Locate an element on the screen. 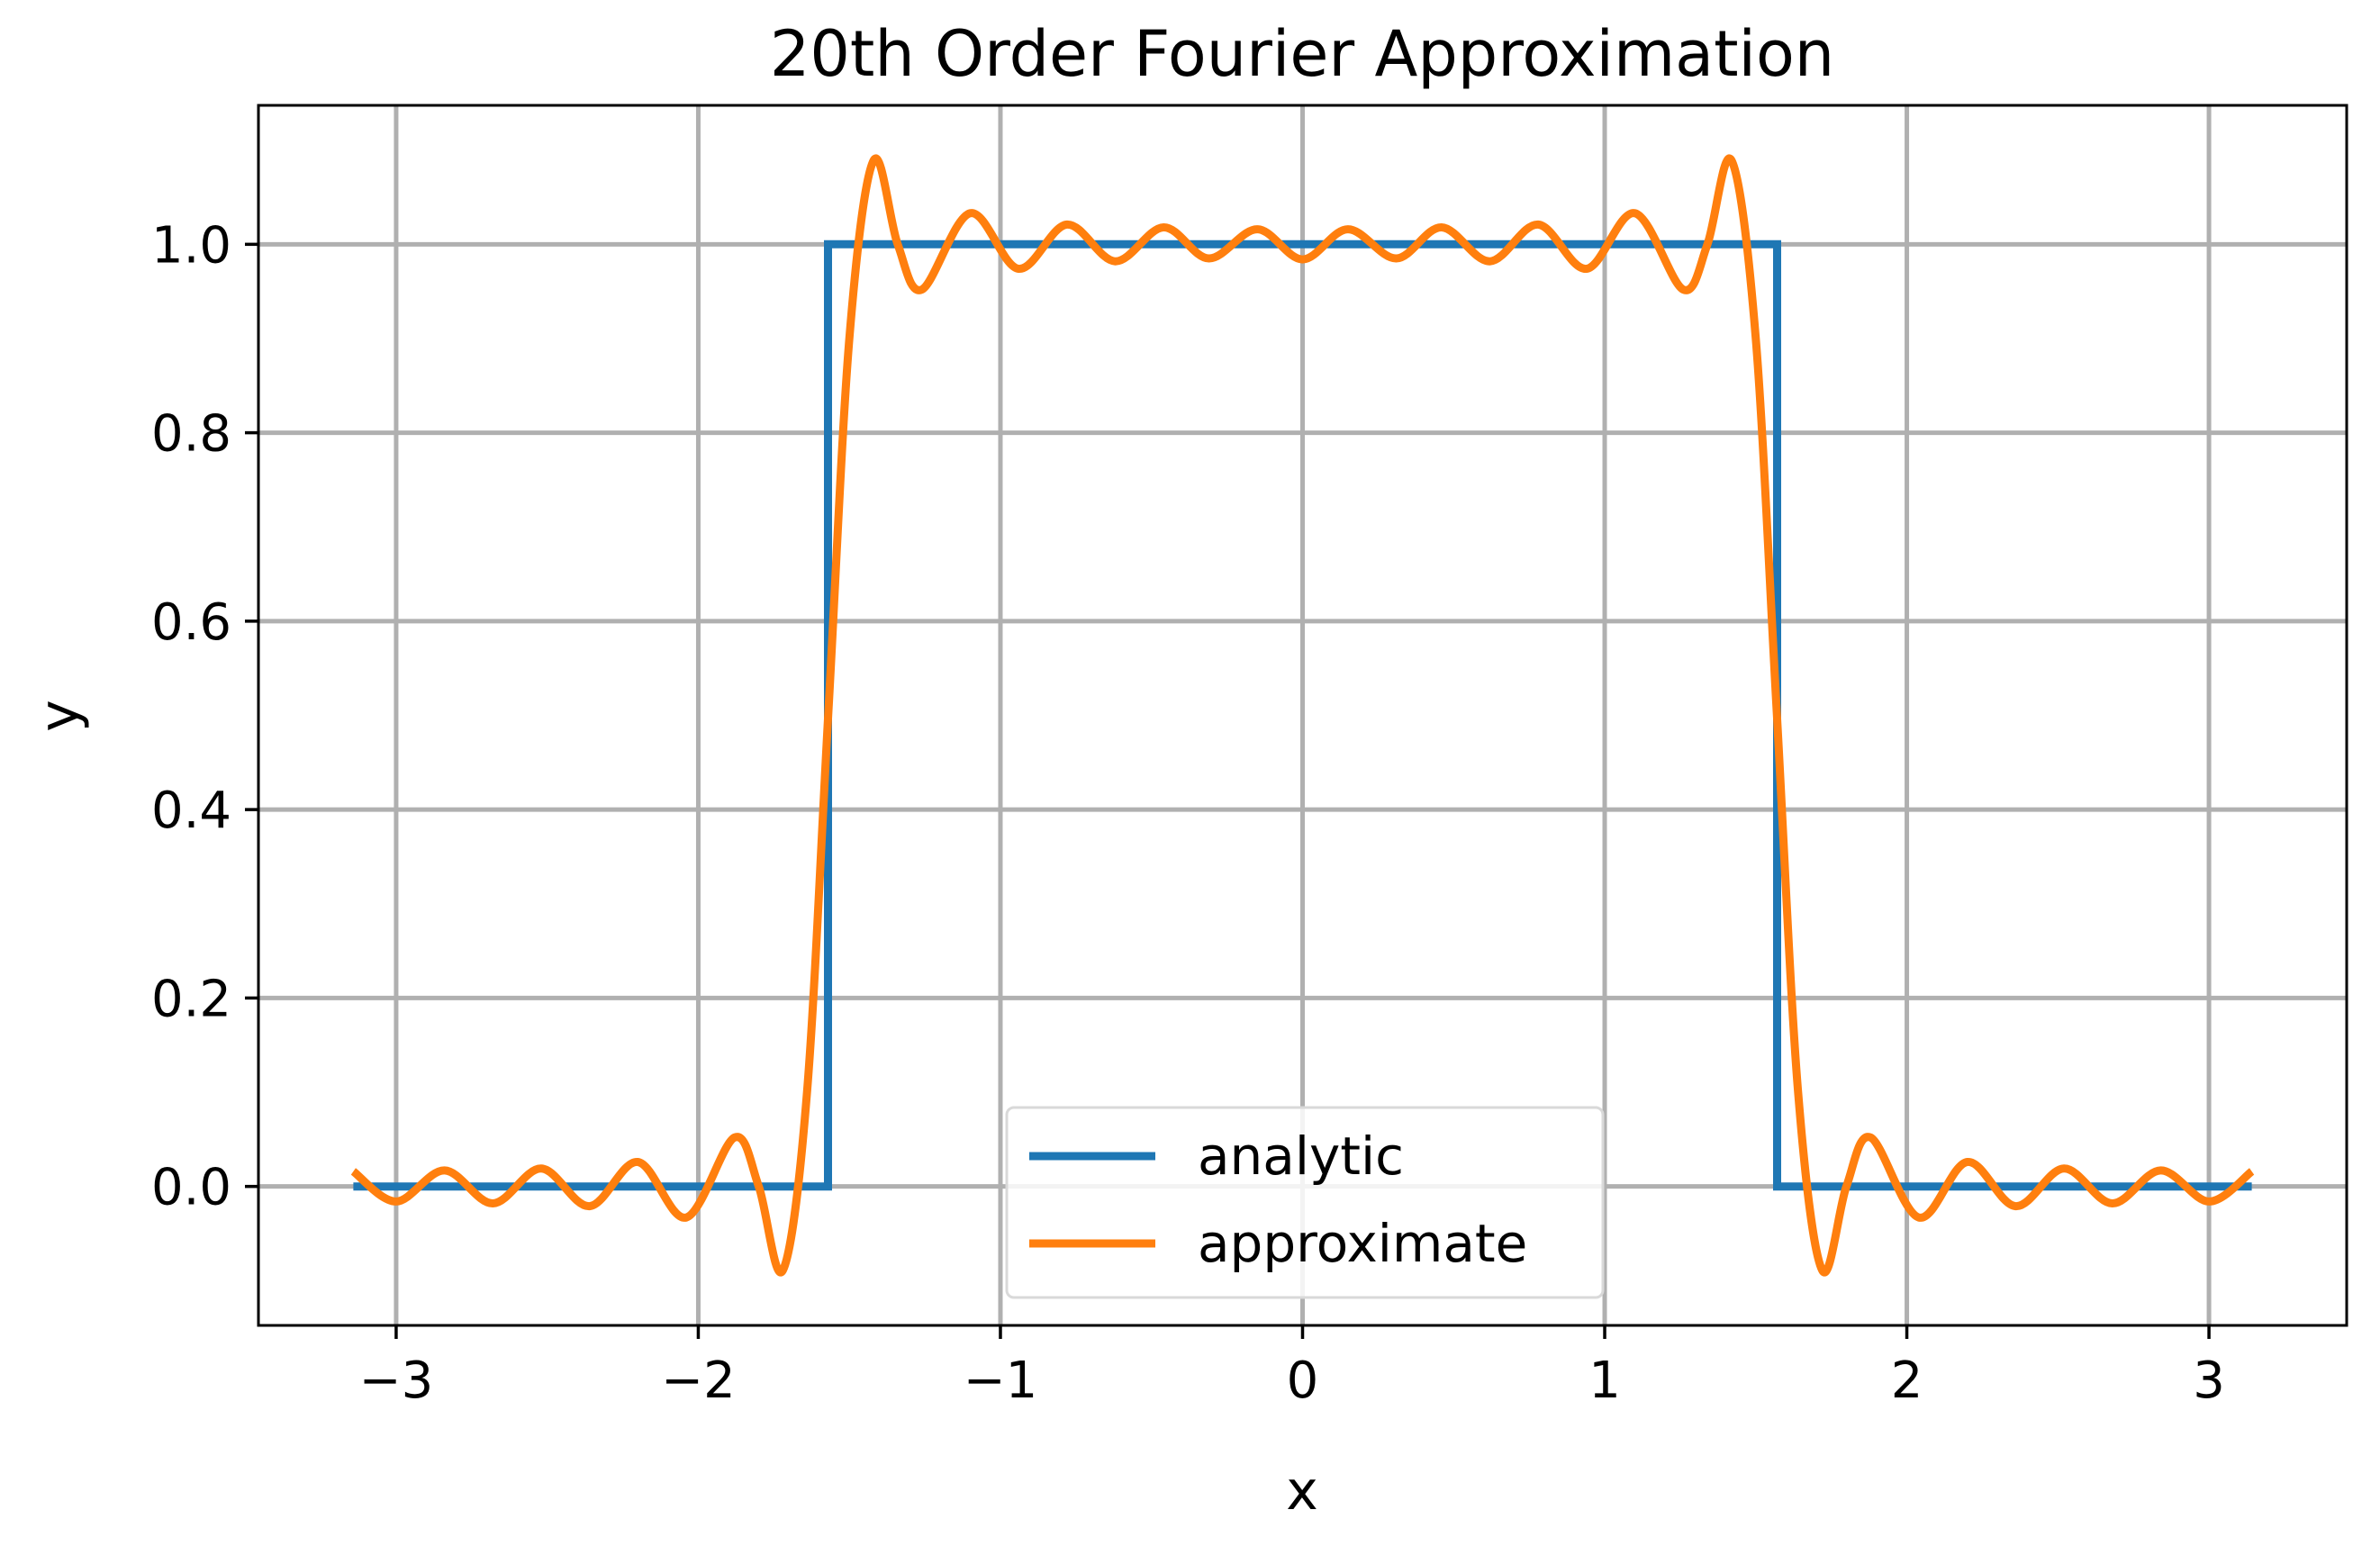  x-tick-label: −1 is located at coordinates (1001, 1381).